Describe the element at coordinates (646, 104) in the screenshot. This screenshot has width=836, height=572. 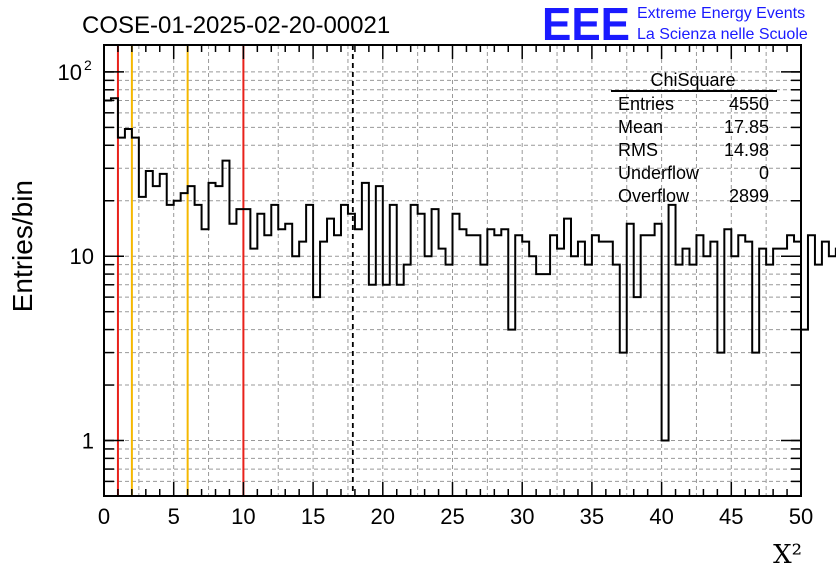
I see `stats-label: Entries` at that location.